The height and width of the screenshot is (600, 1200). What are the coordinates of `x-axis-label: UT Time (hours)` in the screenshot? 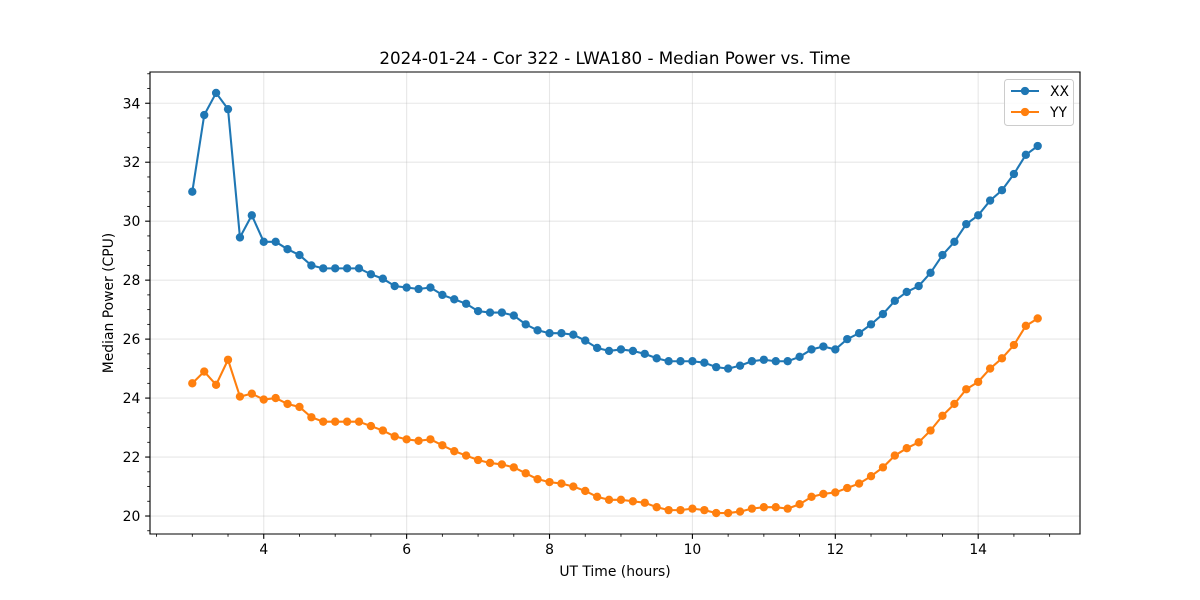 It's located at (614, 572).